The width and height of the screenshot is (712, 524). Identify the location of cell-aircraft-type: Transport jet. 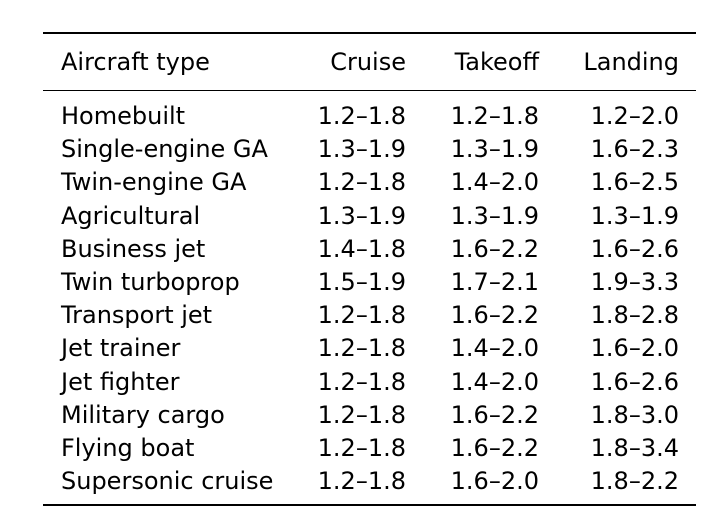
(137, 315).